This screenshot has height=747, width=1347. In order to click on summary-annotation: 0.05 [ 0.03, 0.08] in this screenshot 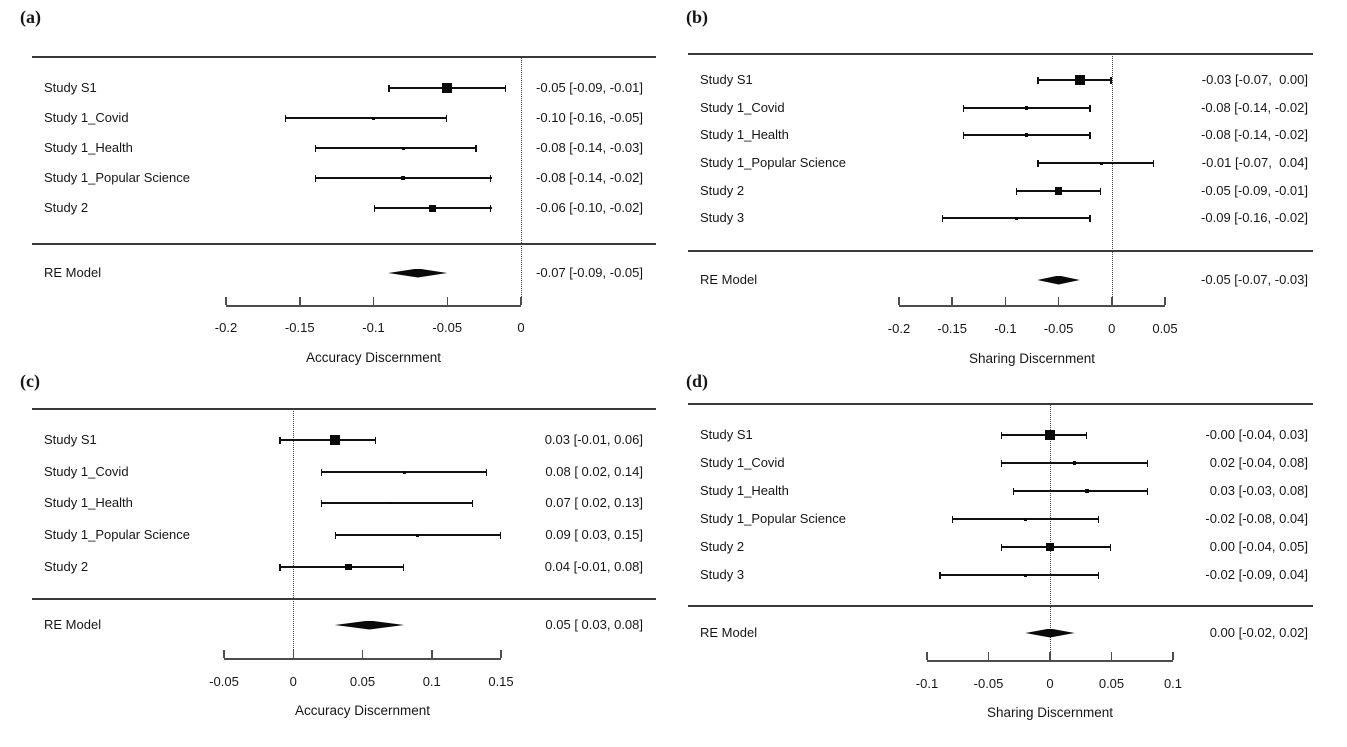, I will do `click(594, 624)`.